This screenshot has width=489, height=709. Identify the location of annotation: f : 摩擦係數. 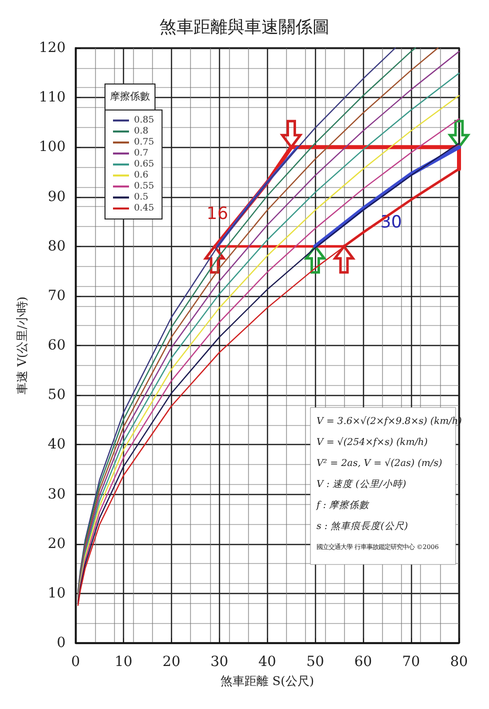
(342, 504).